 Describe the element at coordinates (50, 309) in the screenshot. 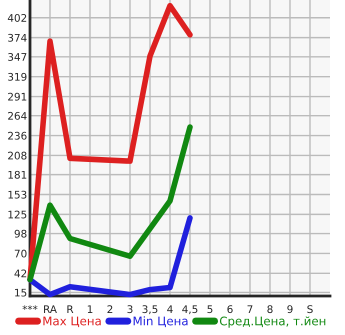

I see `x-tick-label: RA` at that location.